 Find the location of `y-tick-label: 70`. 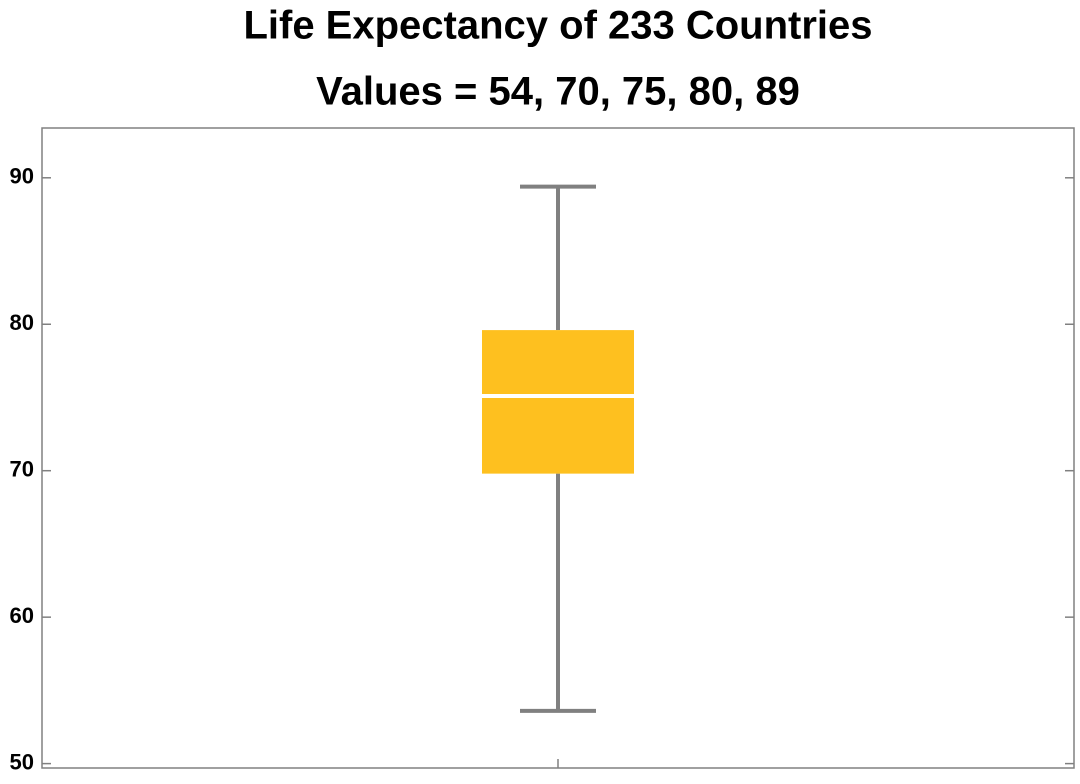

y-tick-label: 70 is located at coordinates (22, 469).